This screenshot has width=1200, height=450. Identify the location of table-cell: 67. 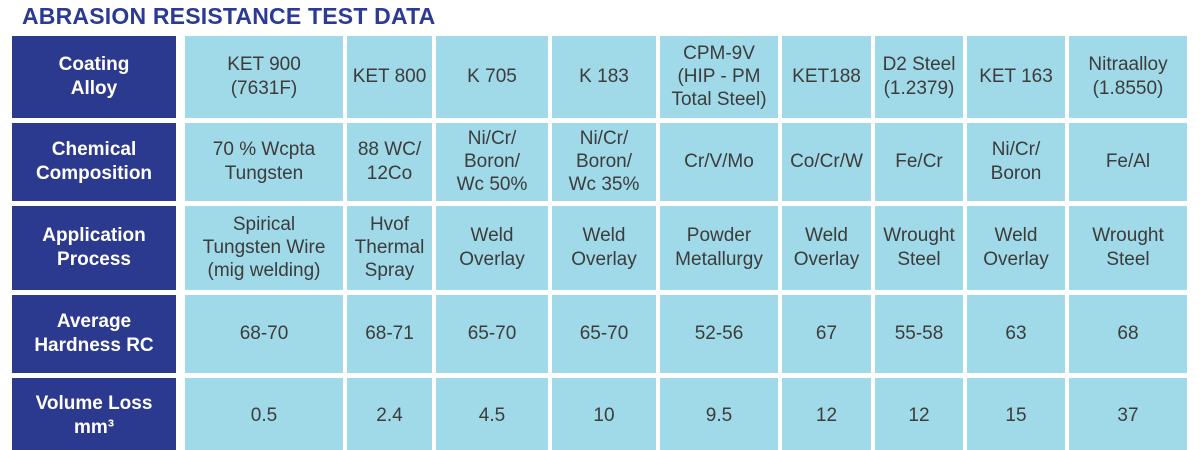
(826, 333).